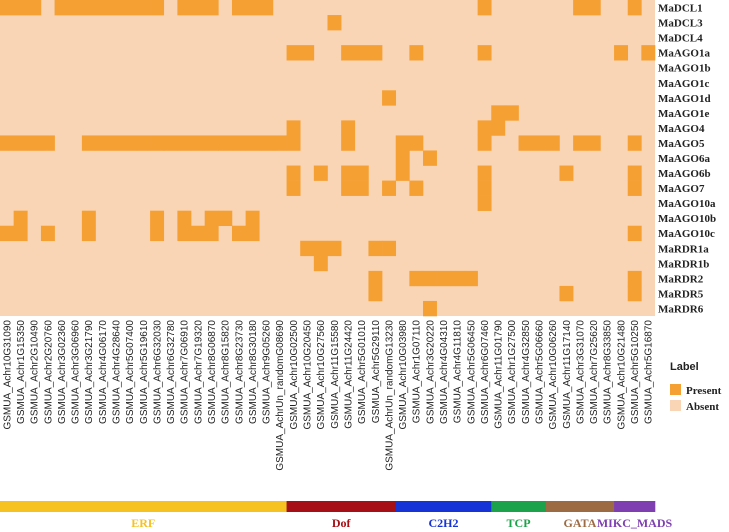 The width and height of the screenshot is (729, 532). Describe the element at coordinates (499, 374) in the screenshot. I see `column-label: GSMUA_Achr11G01790` at that location.